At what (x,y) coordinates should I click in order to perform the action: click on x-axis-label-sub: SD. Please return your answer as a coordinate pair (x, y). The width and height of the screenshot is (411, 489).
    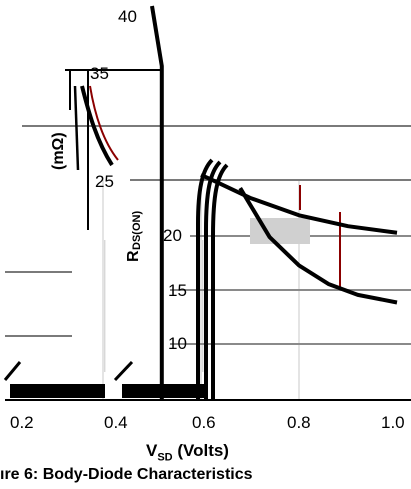
    Looking at the image, I should click on (165, 457).